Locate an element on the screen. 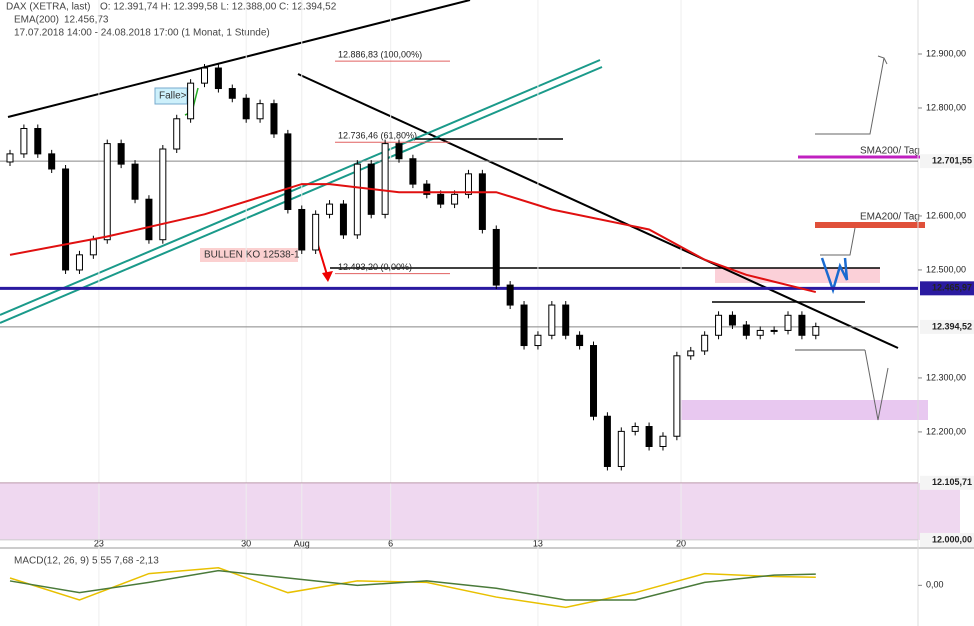  x-tick-label: Aug is located at coordinates (302, 543).